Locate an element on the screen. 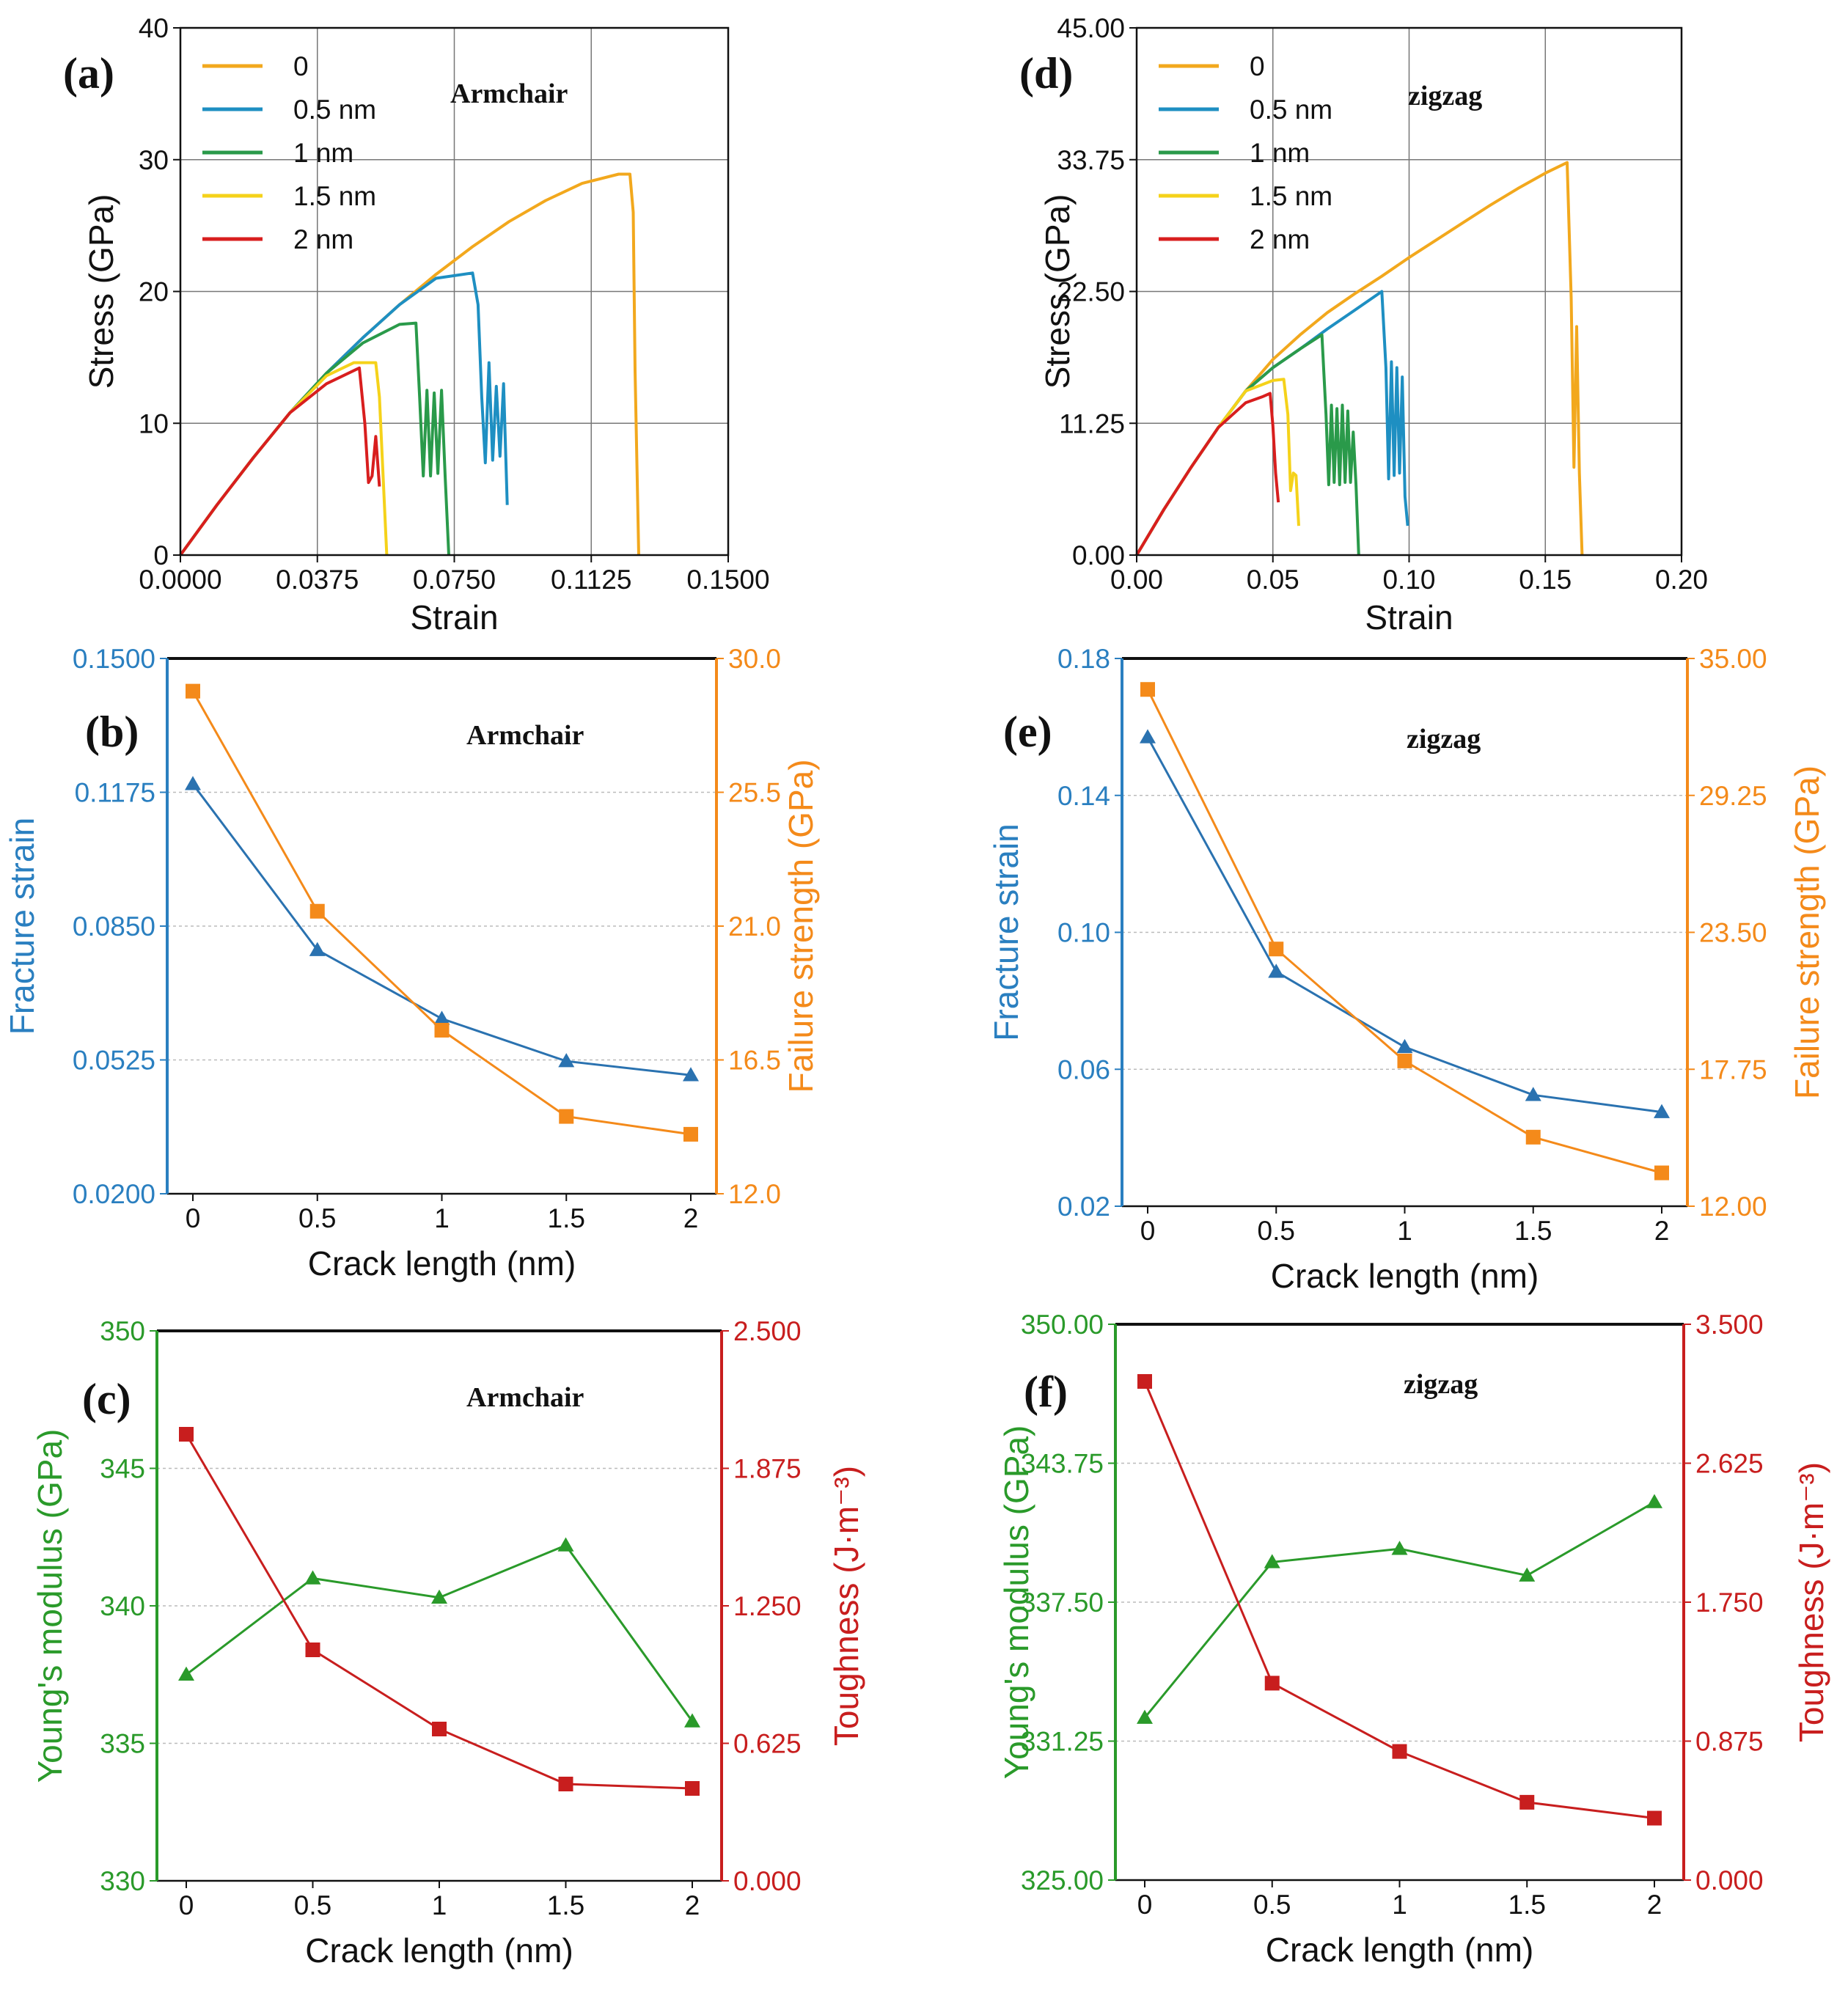 The width and height of the screenshot is (1848, 1993). y-tick-label: 0.1175 is located at coordinates (115, 793).